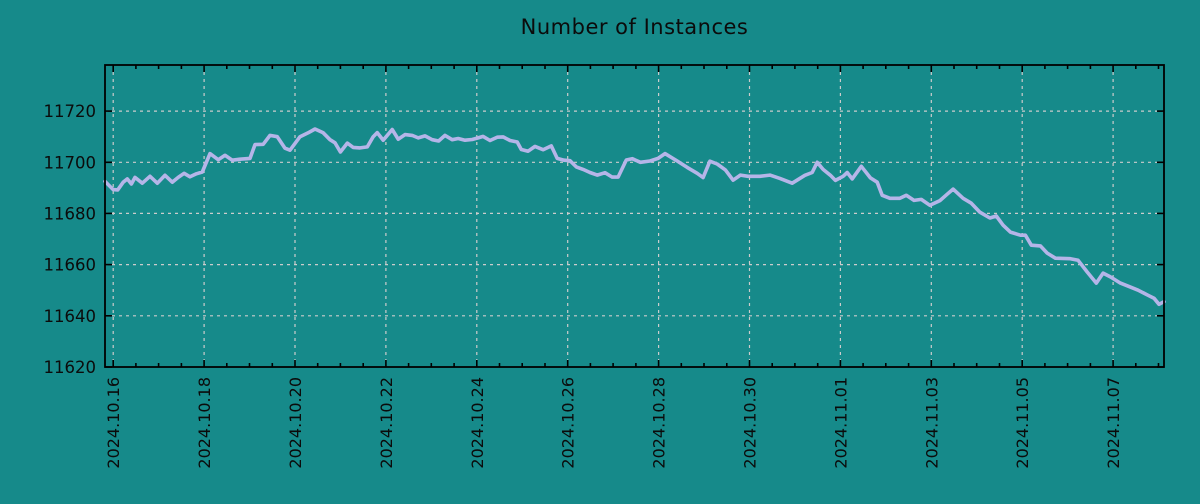 The height and width of the screenshot is (504, 1200). Describe the element at coordinates (70, 316) in the screenshot. I see `y-tick-label: 11640` at that location.